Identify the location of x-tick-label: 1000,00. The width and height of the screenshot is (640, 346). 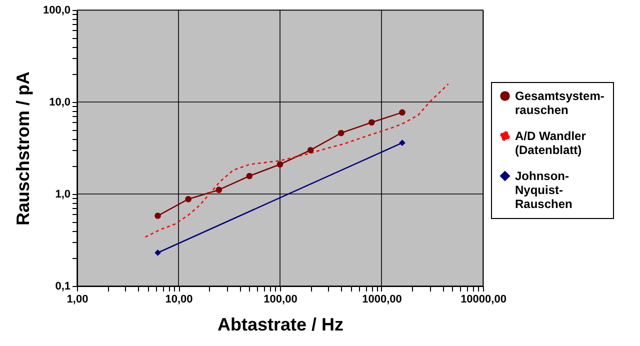
(382, 300).